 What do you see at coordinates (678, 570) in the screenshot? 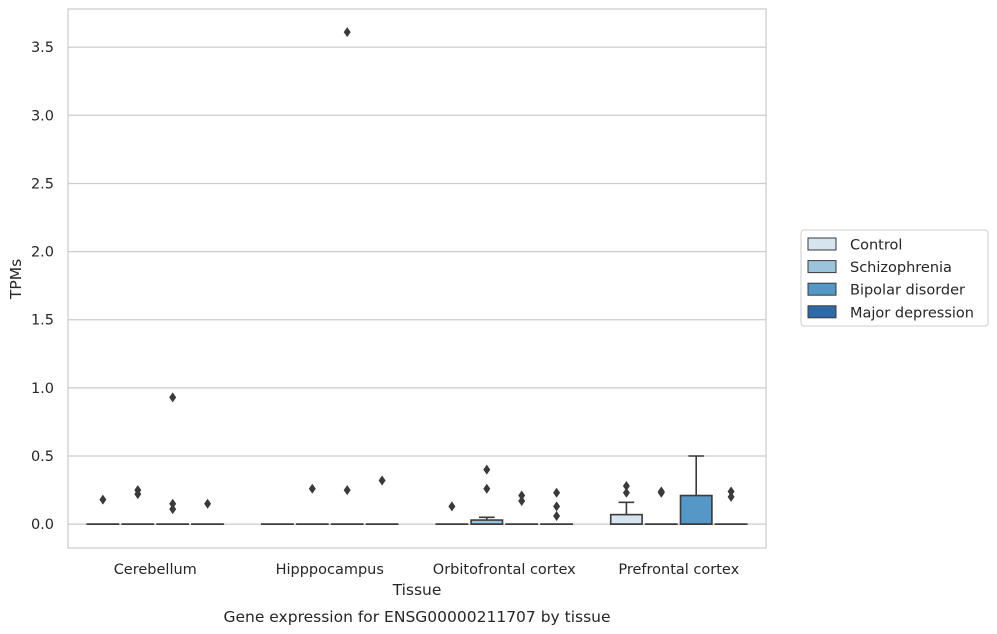
I see `x-tick-label: Prefrontal cortex` at bounding box center [678, 570].